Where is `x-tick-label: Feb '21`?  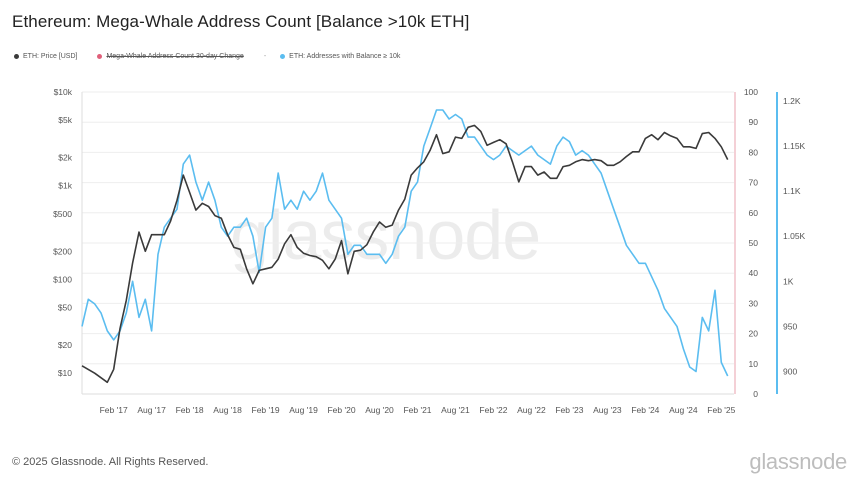
x-tick-label: Feb '21 is located at coordinates (417, 410).